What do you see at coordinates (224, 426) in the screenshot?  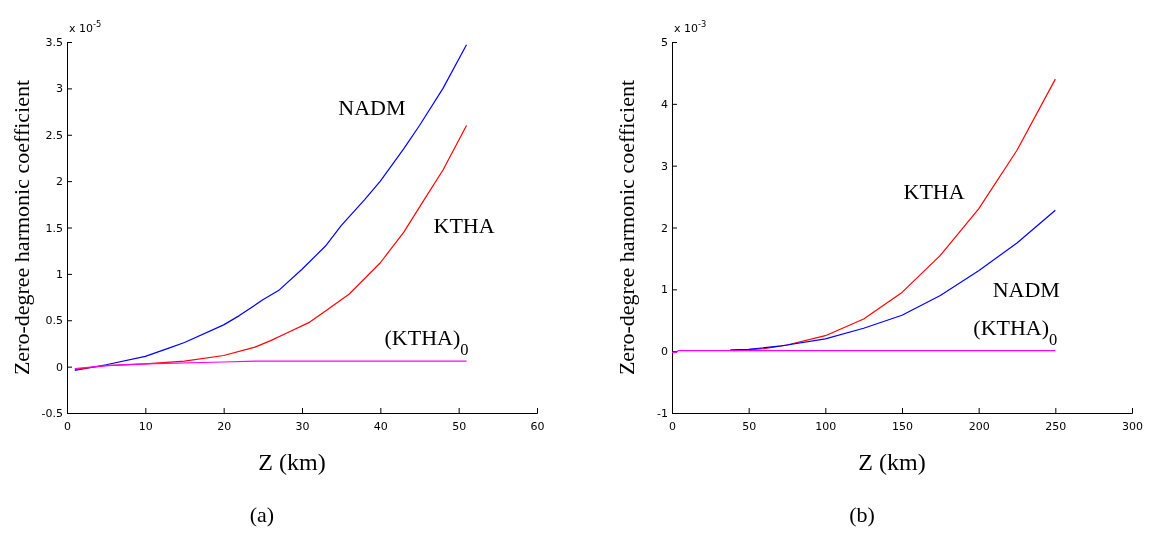 I see `x-tick-label: 20` at bounding box center [224, 426].